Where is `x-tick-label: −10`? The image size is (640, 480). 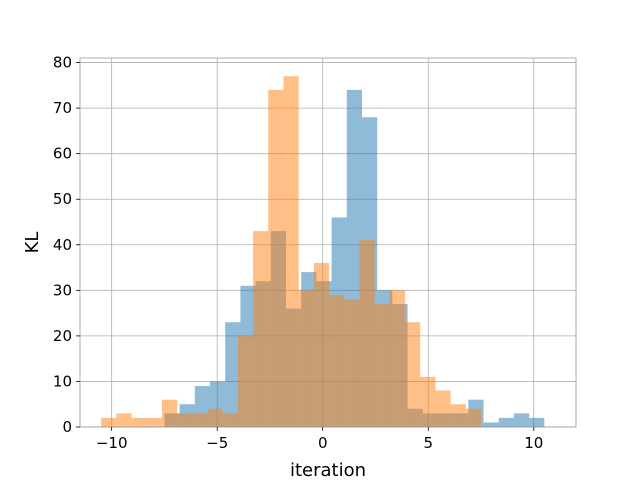 x-tick-label: −10 is located at coordinates (112, 443).